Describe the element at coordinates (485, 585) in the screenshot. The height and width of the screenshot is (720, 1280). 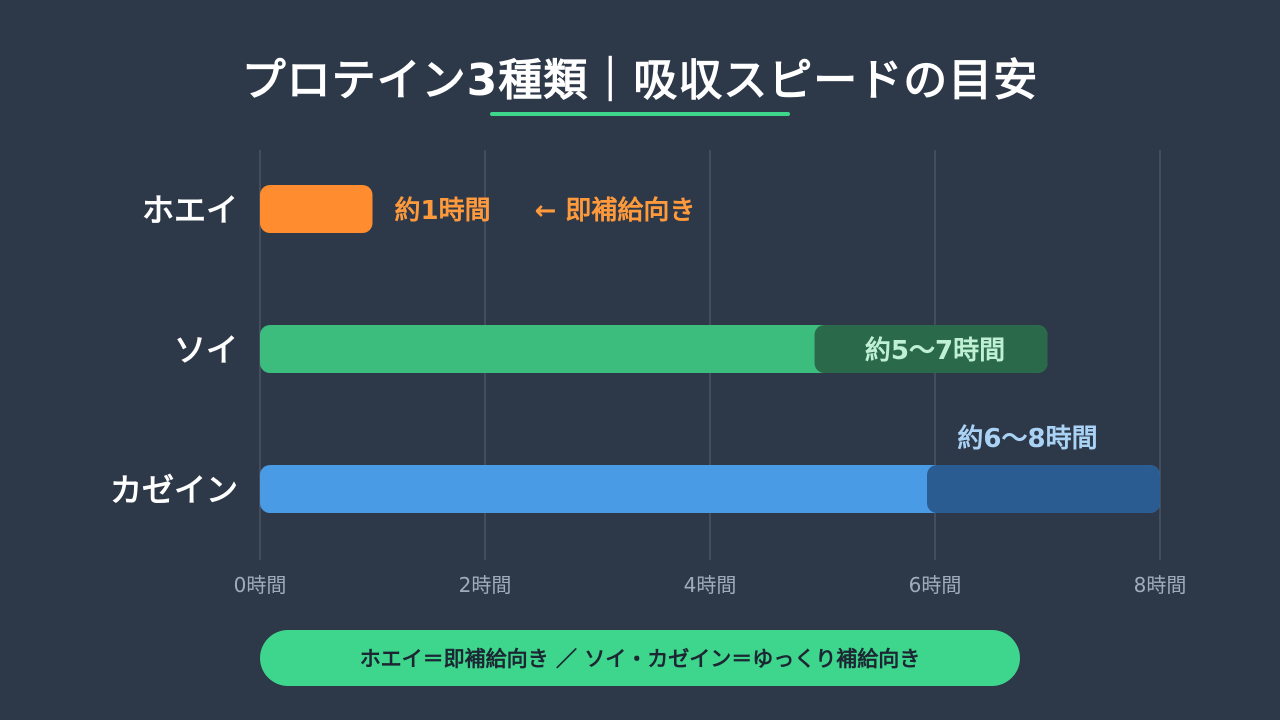
I see `x-tick-label: 2時間` at that location.